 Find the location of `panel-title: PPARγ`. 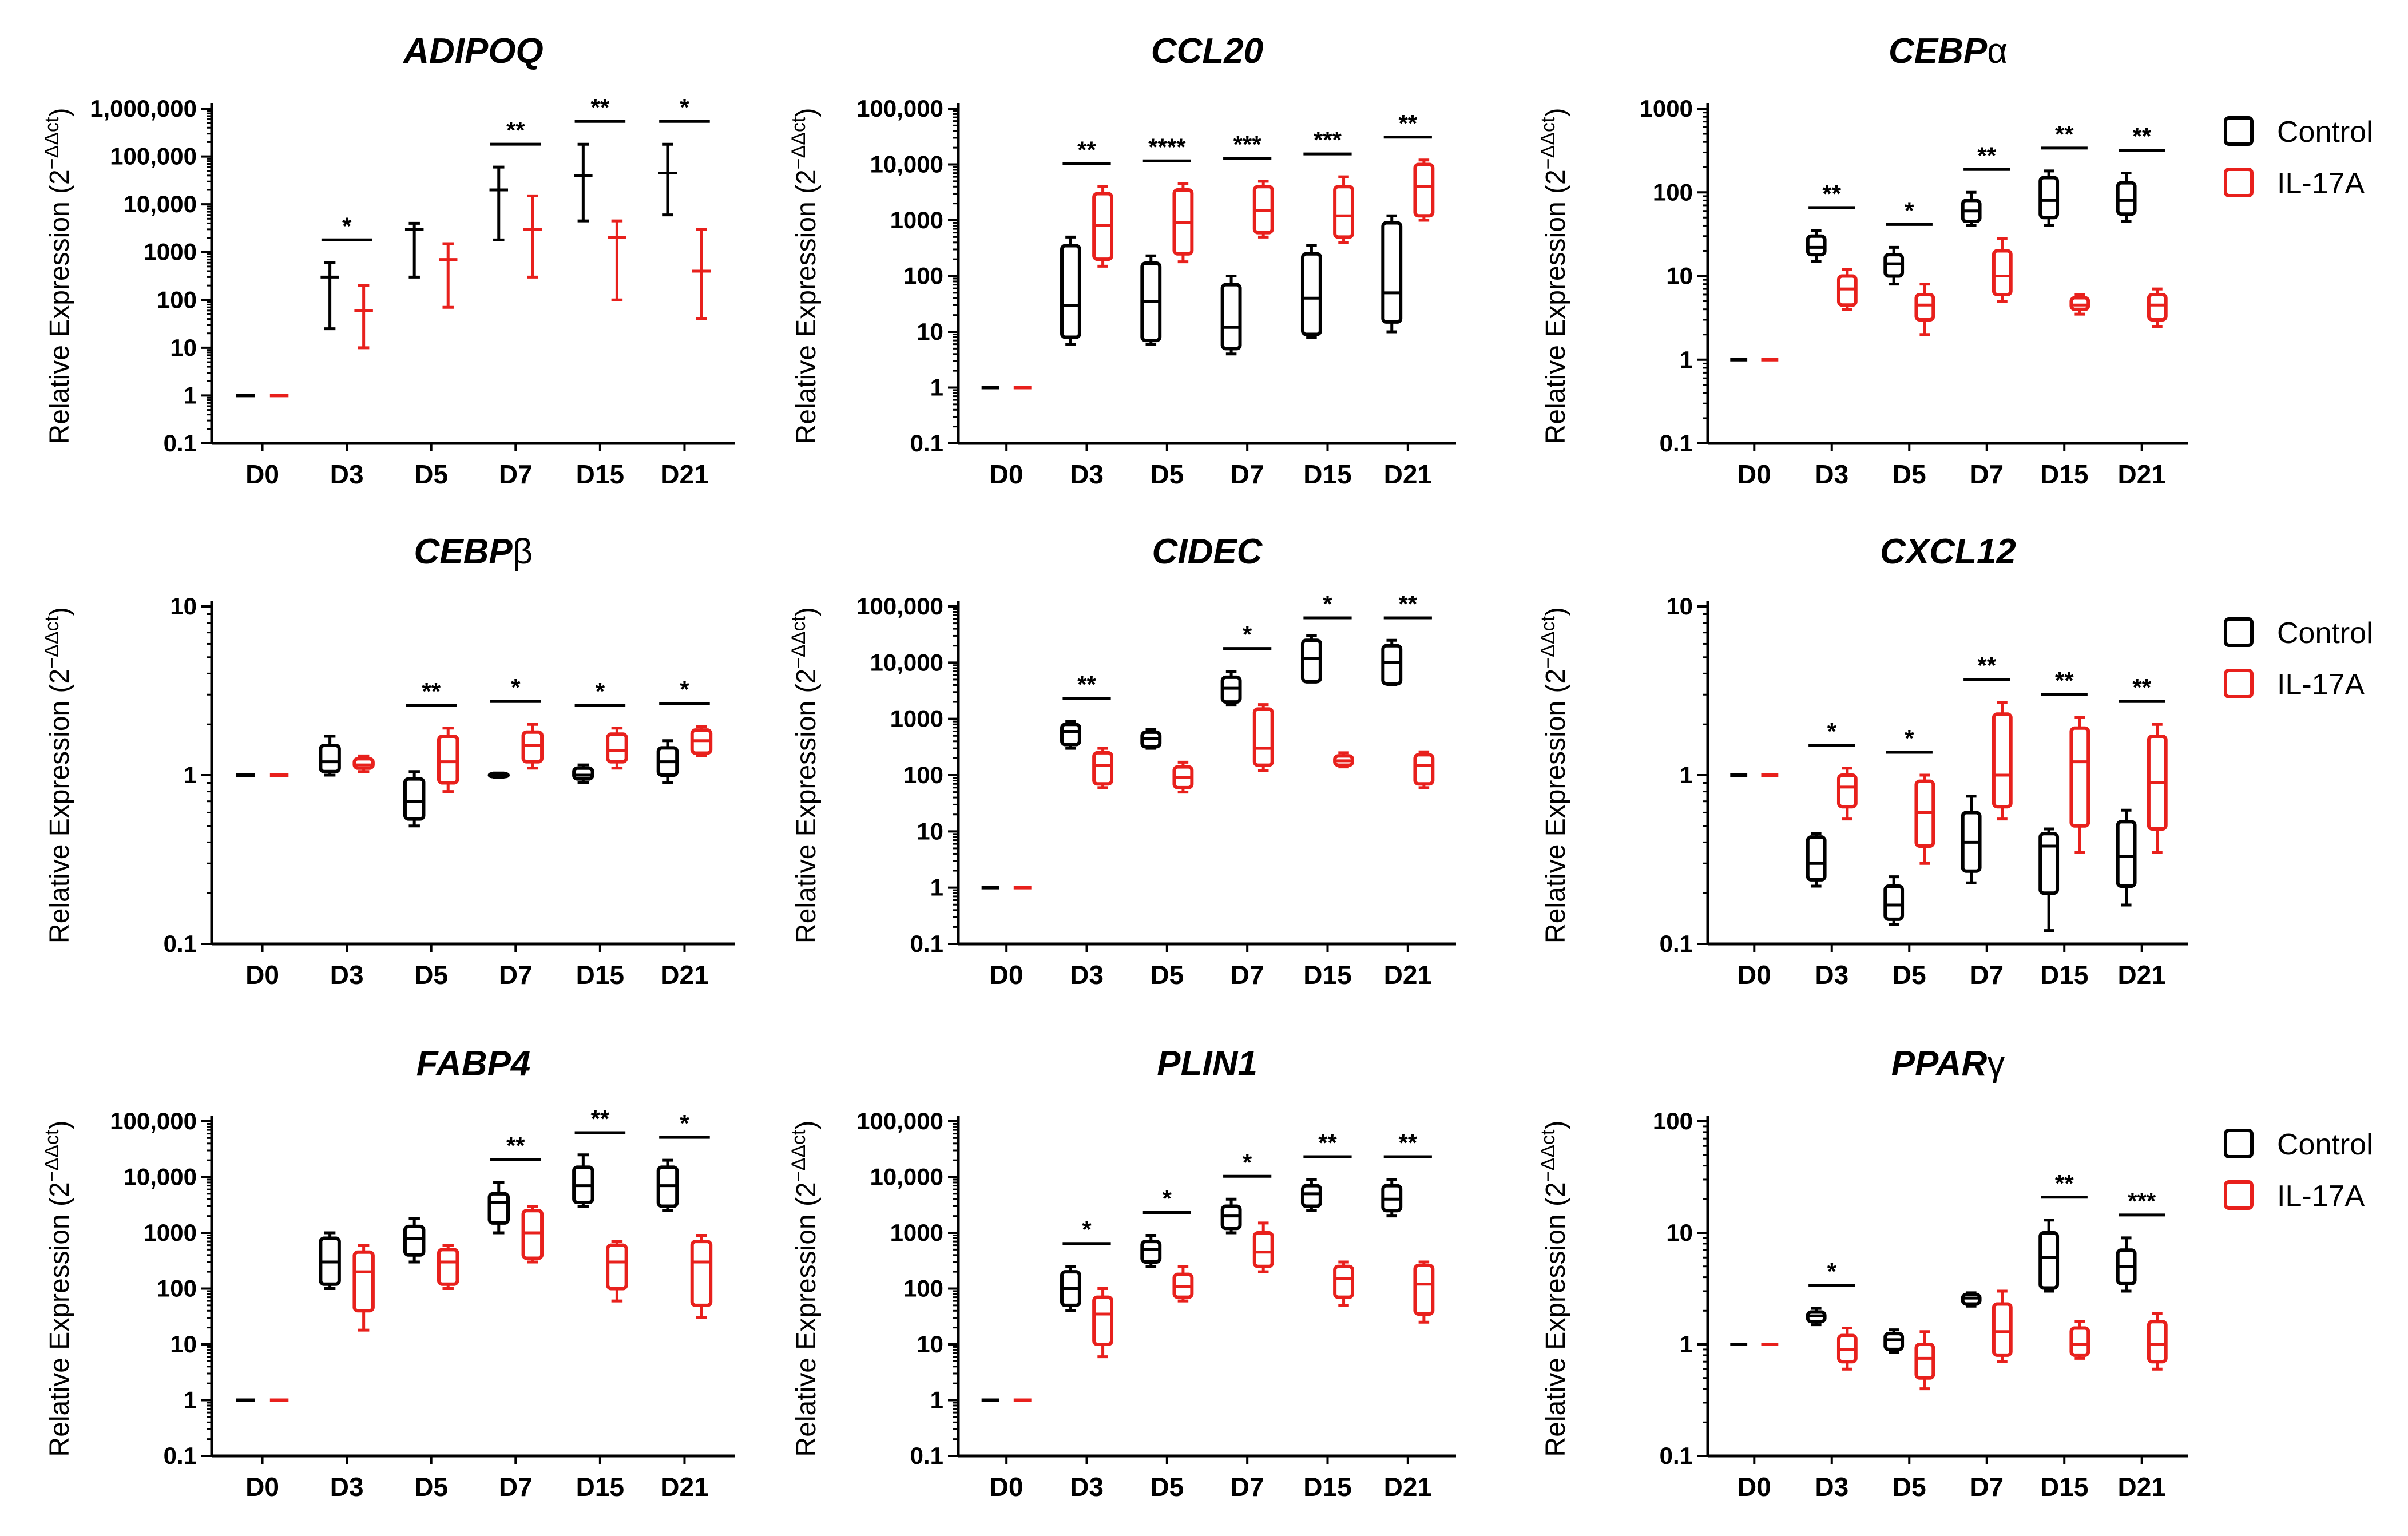

panel-title: PPARγ is located at coordinates (1948, 1063).